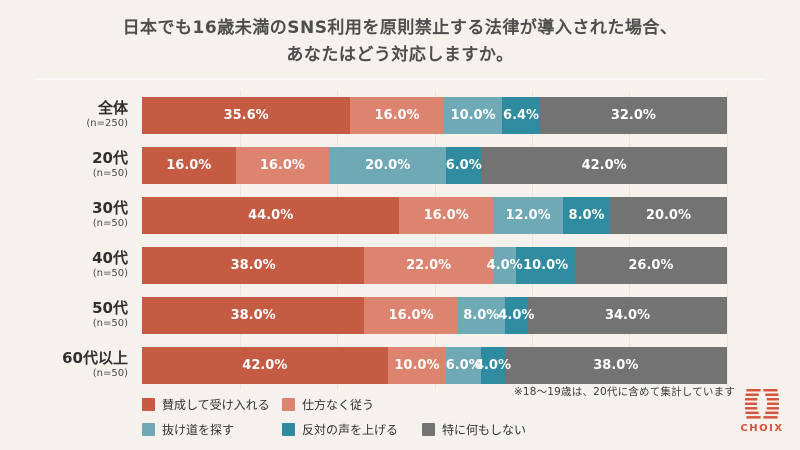 Image resolution: width=800 pixels, height=450 pixels. Describe the element at coordinates (71, 214) in the screenshot. I see `row-label-block: 30代 (n=50)` at that location.